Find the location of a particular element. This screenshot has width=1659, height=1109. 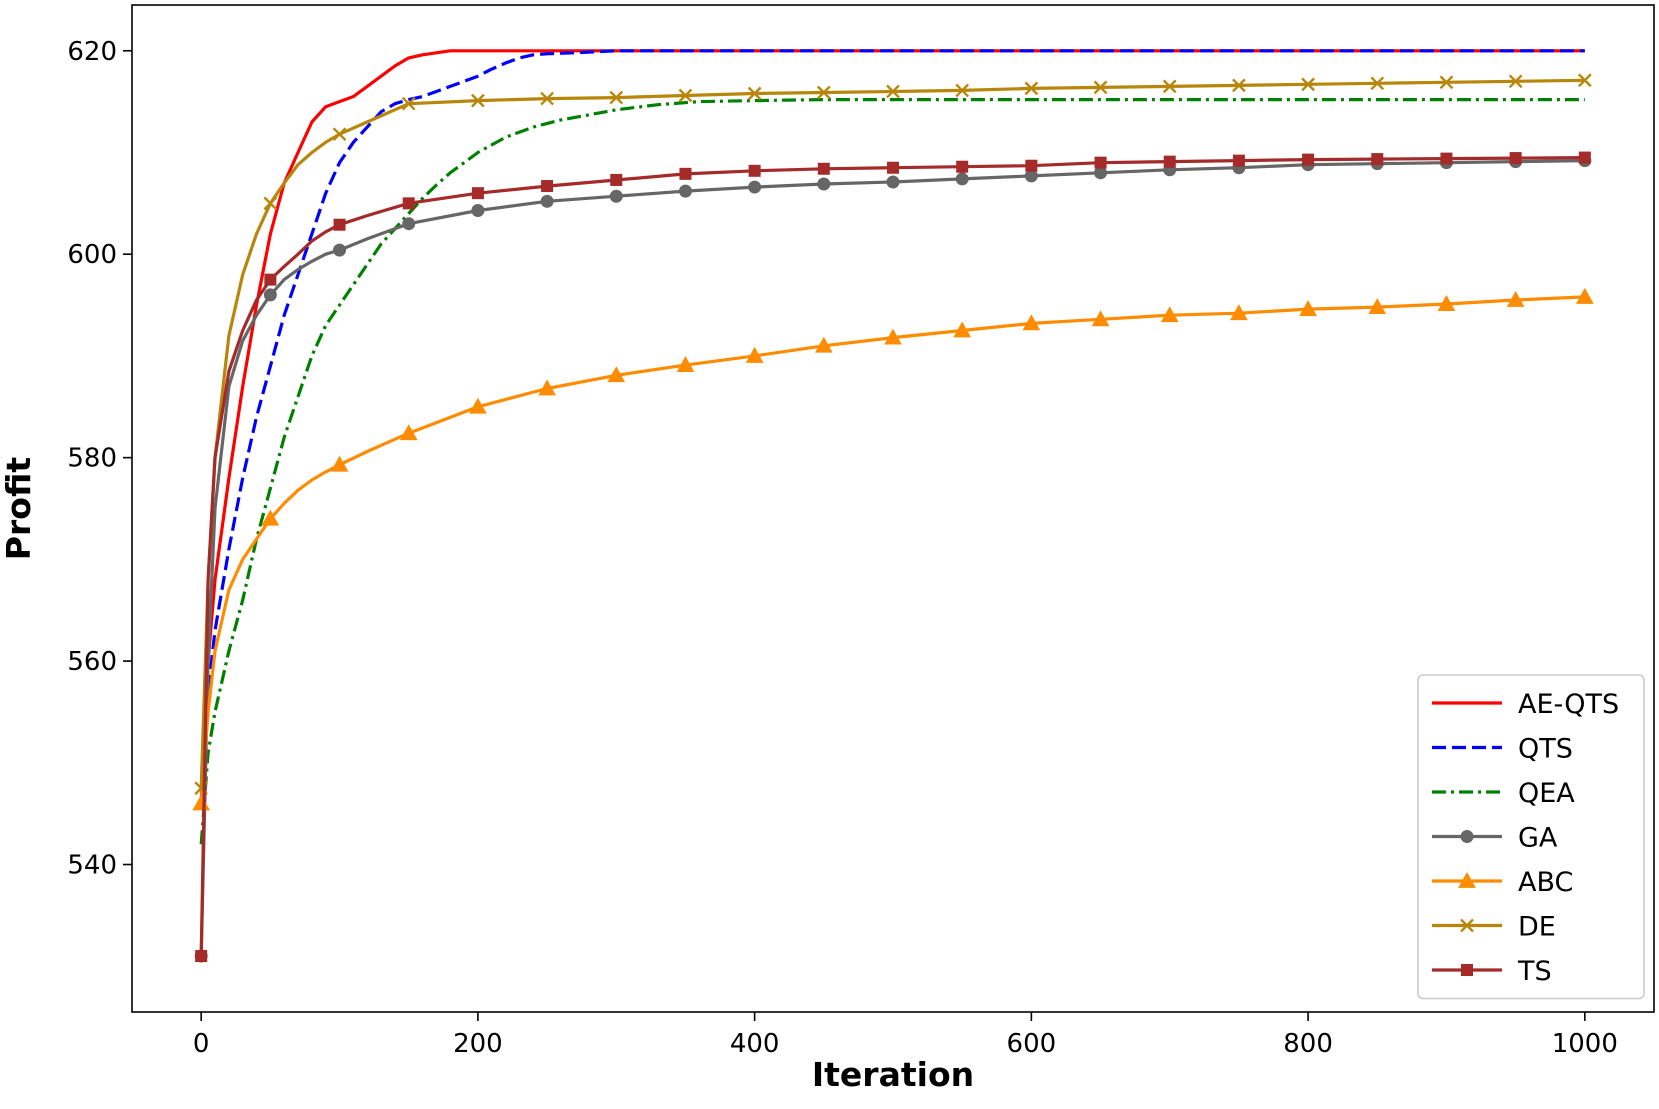

x-tick-label: 200 is located at coordinates (478, 1044).